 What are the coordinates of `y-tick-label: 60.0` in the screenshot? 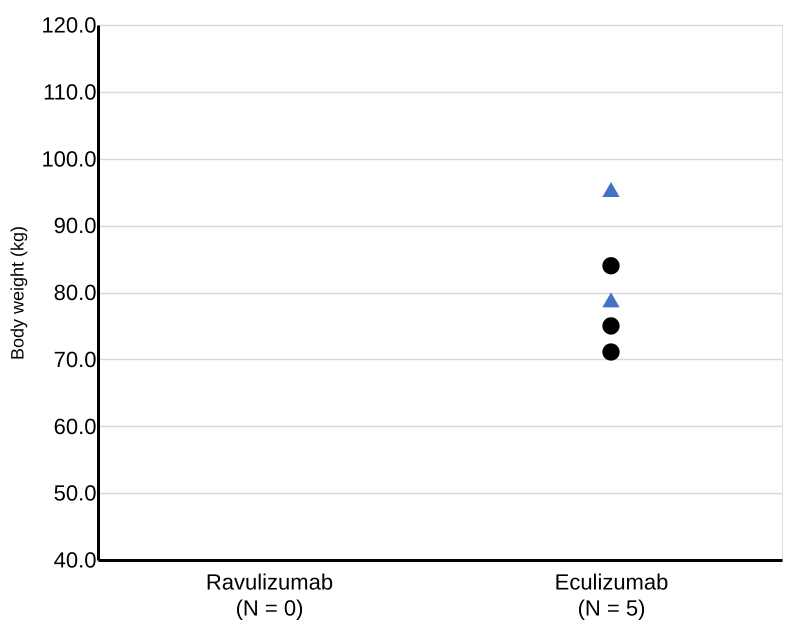 It's located at (75, 426).